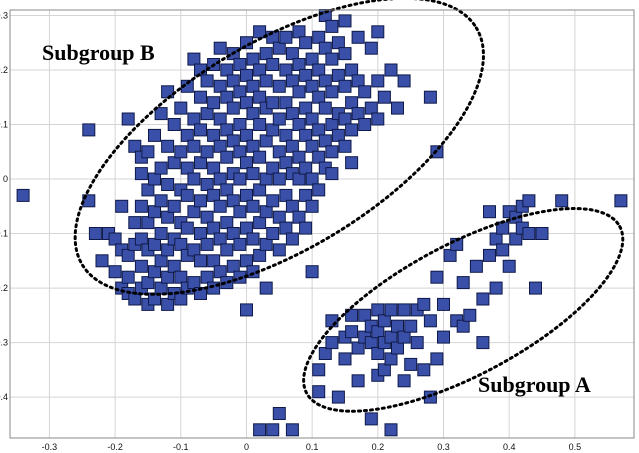  I want to click on y-tick-label: -0.1, so click(4, 234).